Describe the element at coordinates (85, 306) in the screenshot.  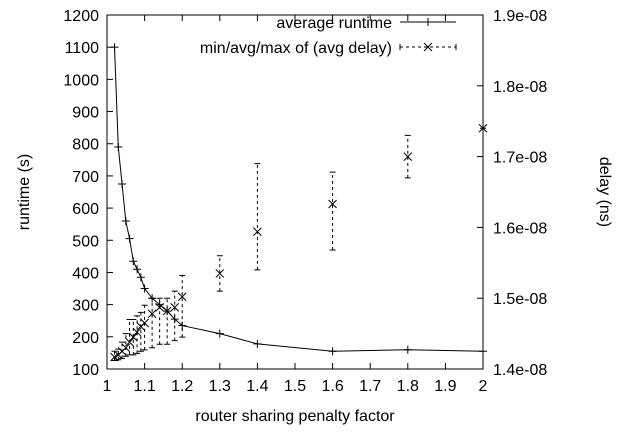
I see `y-tick-label: 300` at that location.